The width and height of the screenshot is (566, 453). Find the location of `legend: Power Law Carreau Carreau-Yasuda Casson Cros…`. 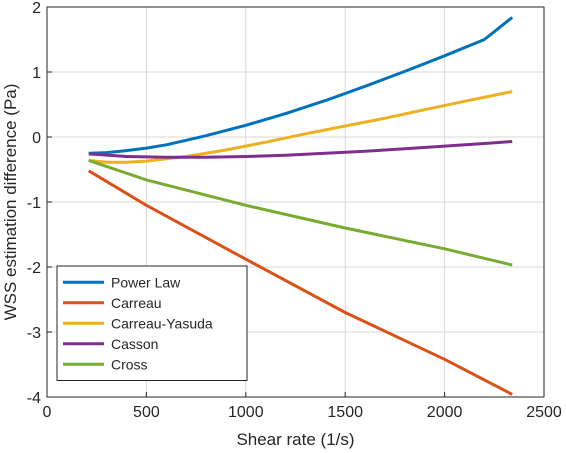

legend: Power Law Carreau Carreau-Yasuda Casson Cros… is located at coordinates (152, 323).